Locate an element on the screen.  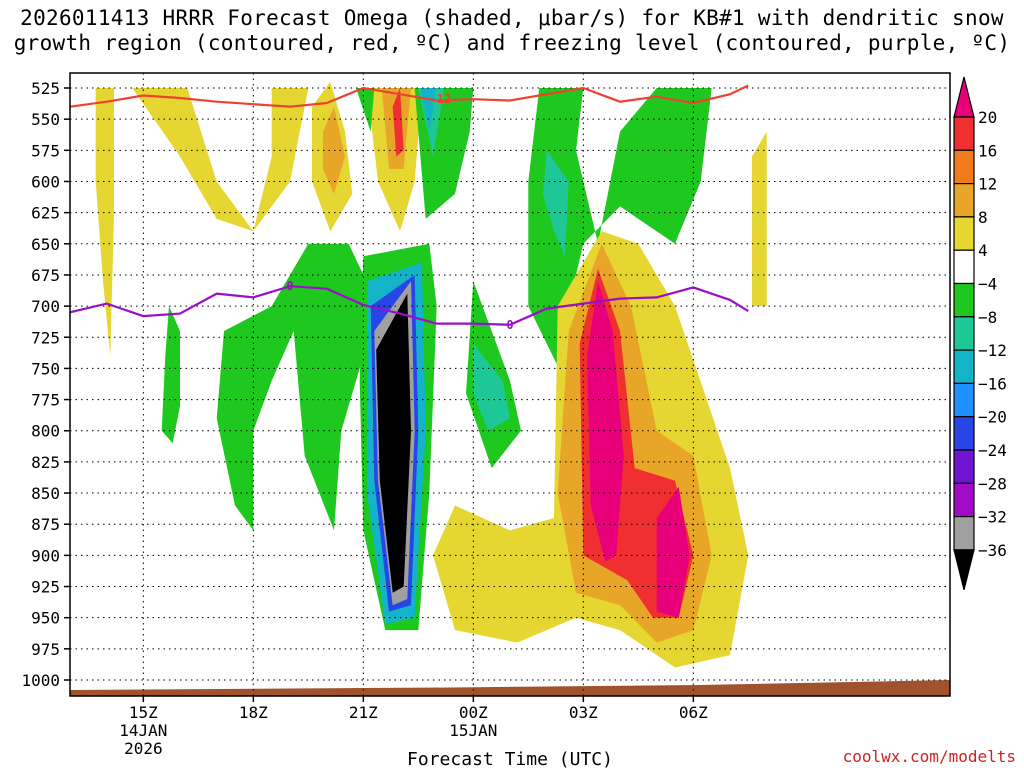
colorbar-label-7: −12 is located at coordinates (992, 350).